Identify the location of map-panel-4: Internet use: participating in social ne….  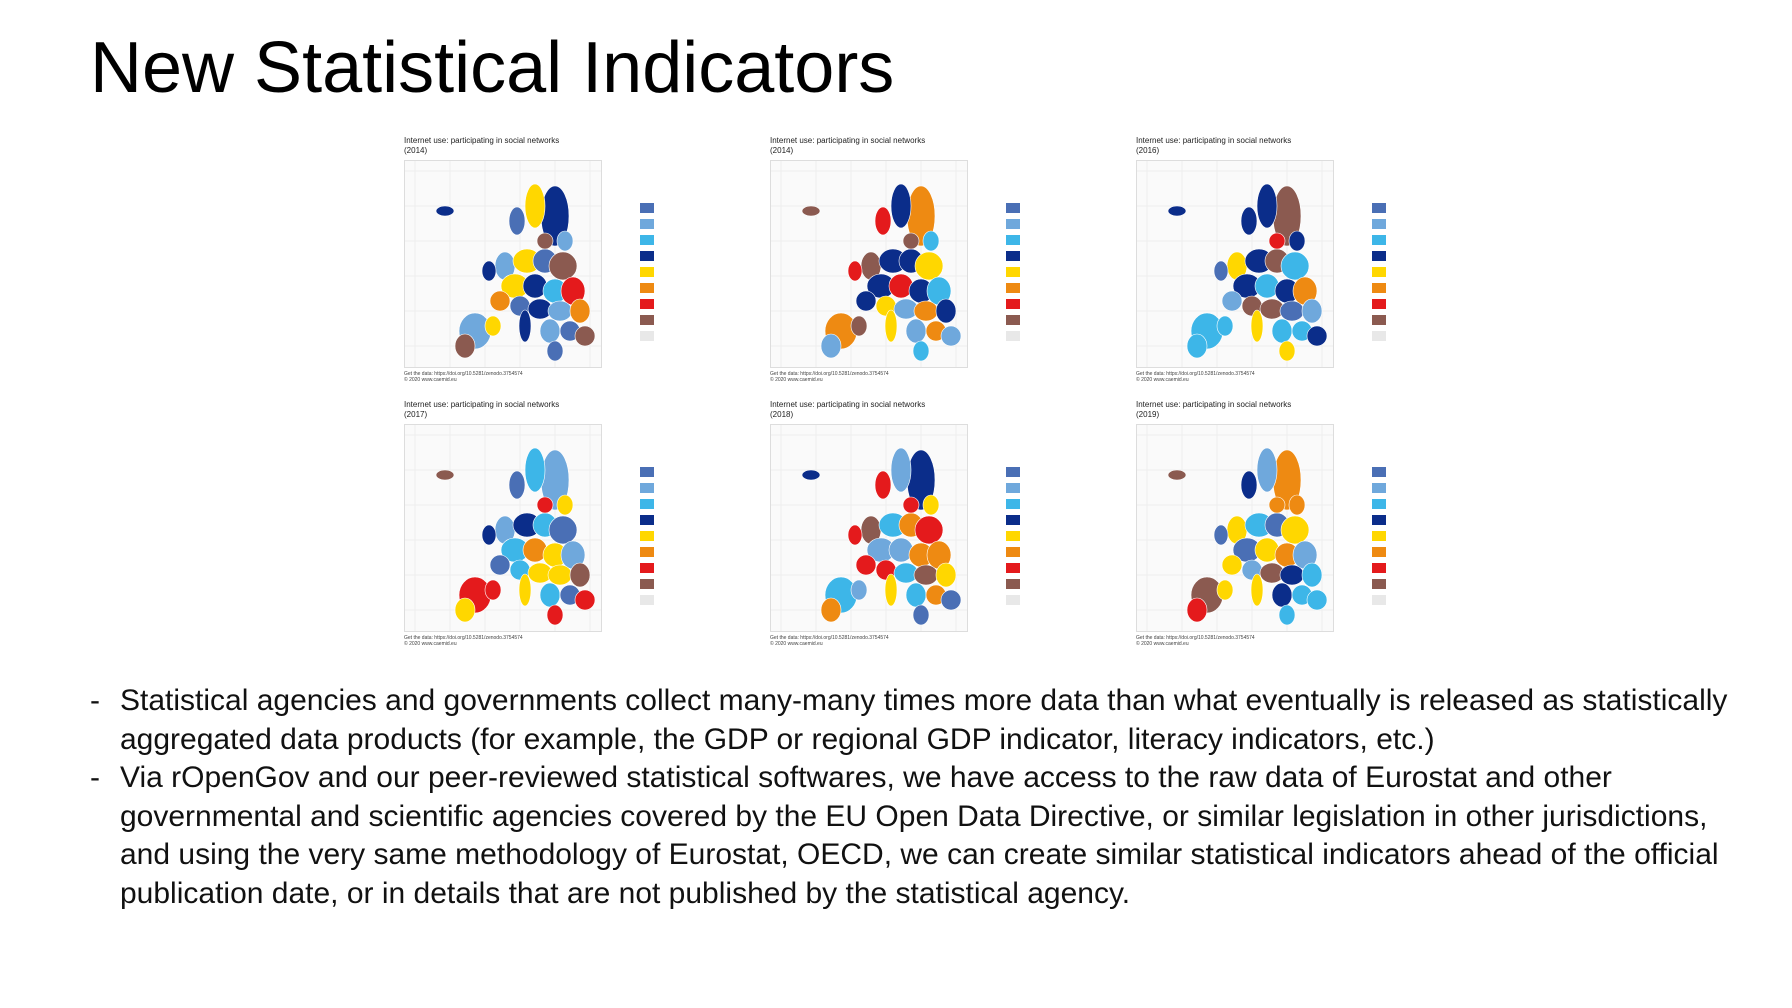
(570, 524).